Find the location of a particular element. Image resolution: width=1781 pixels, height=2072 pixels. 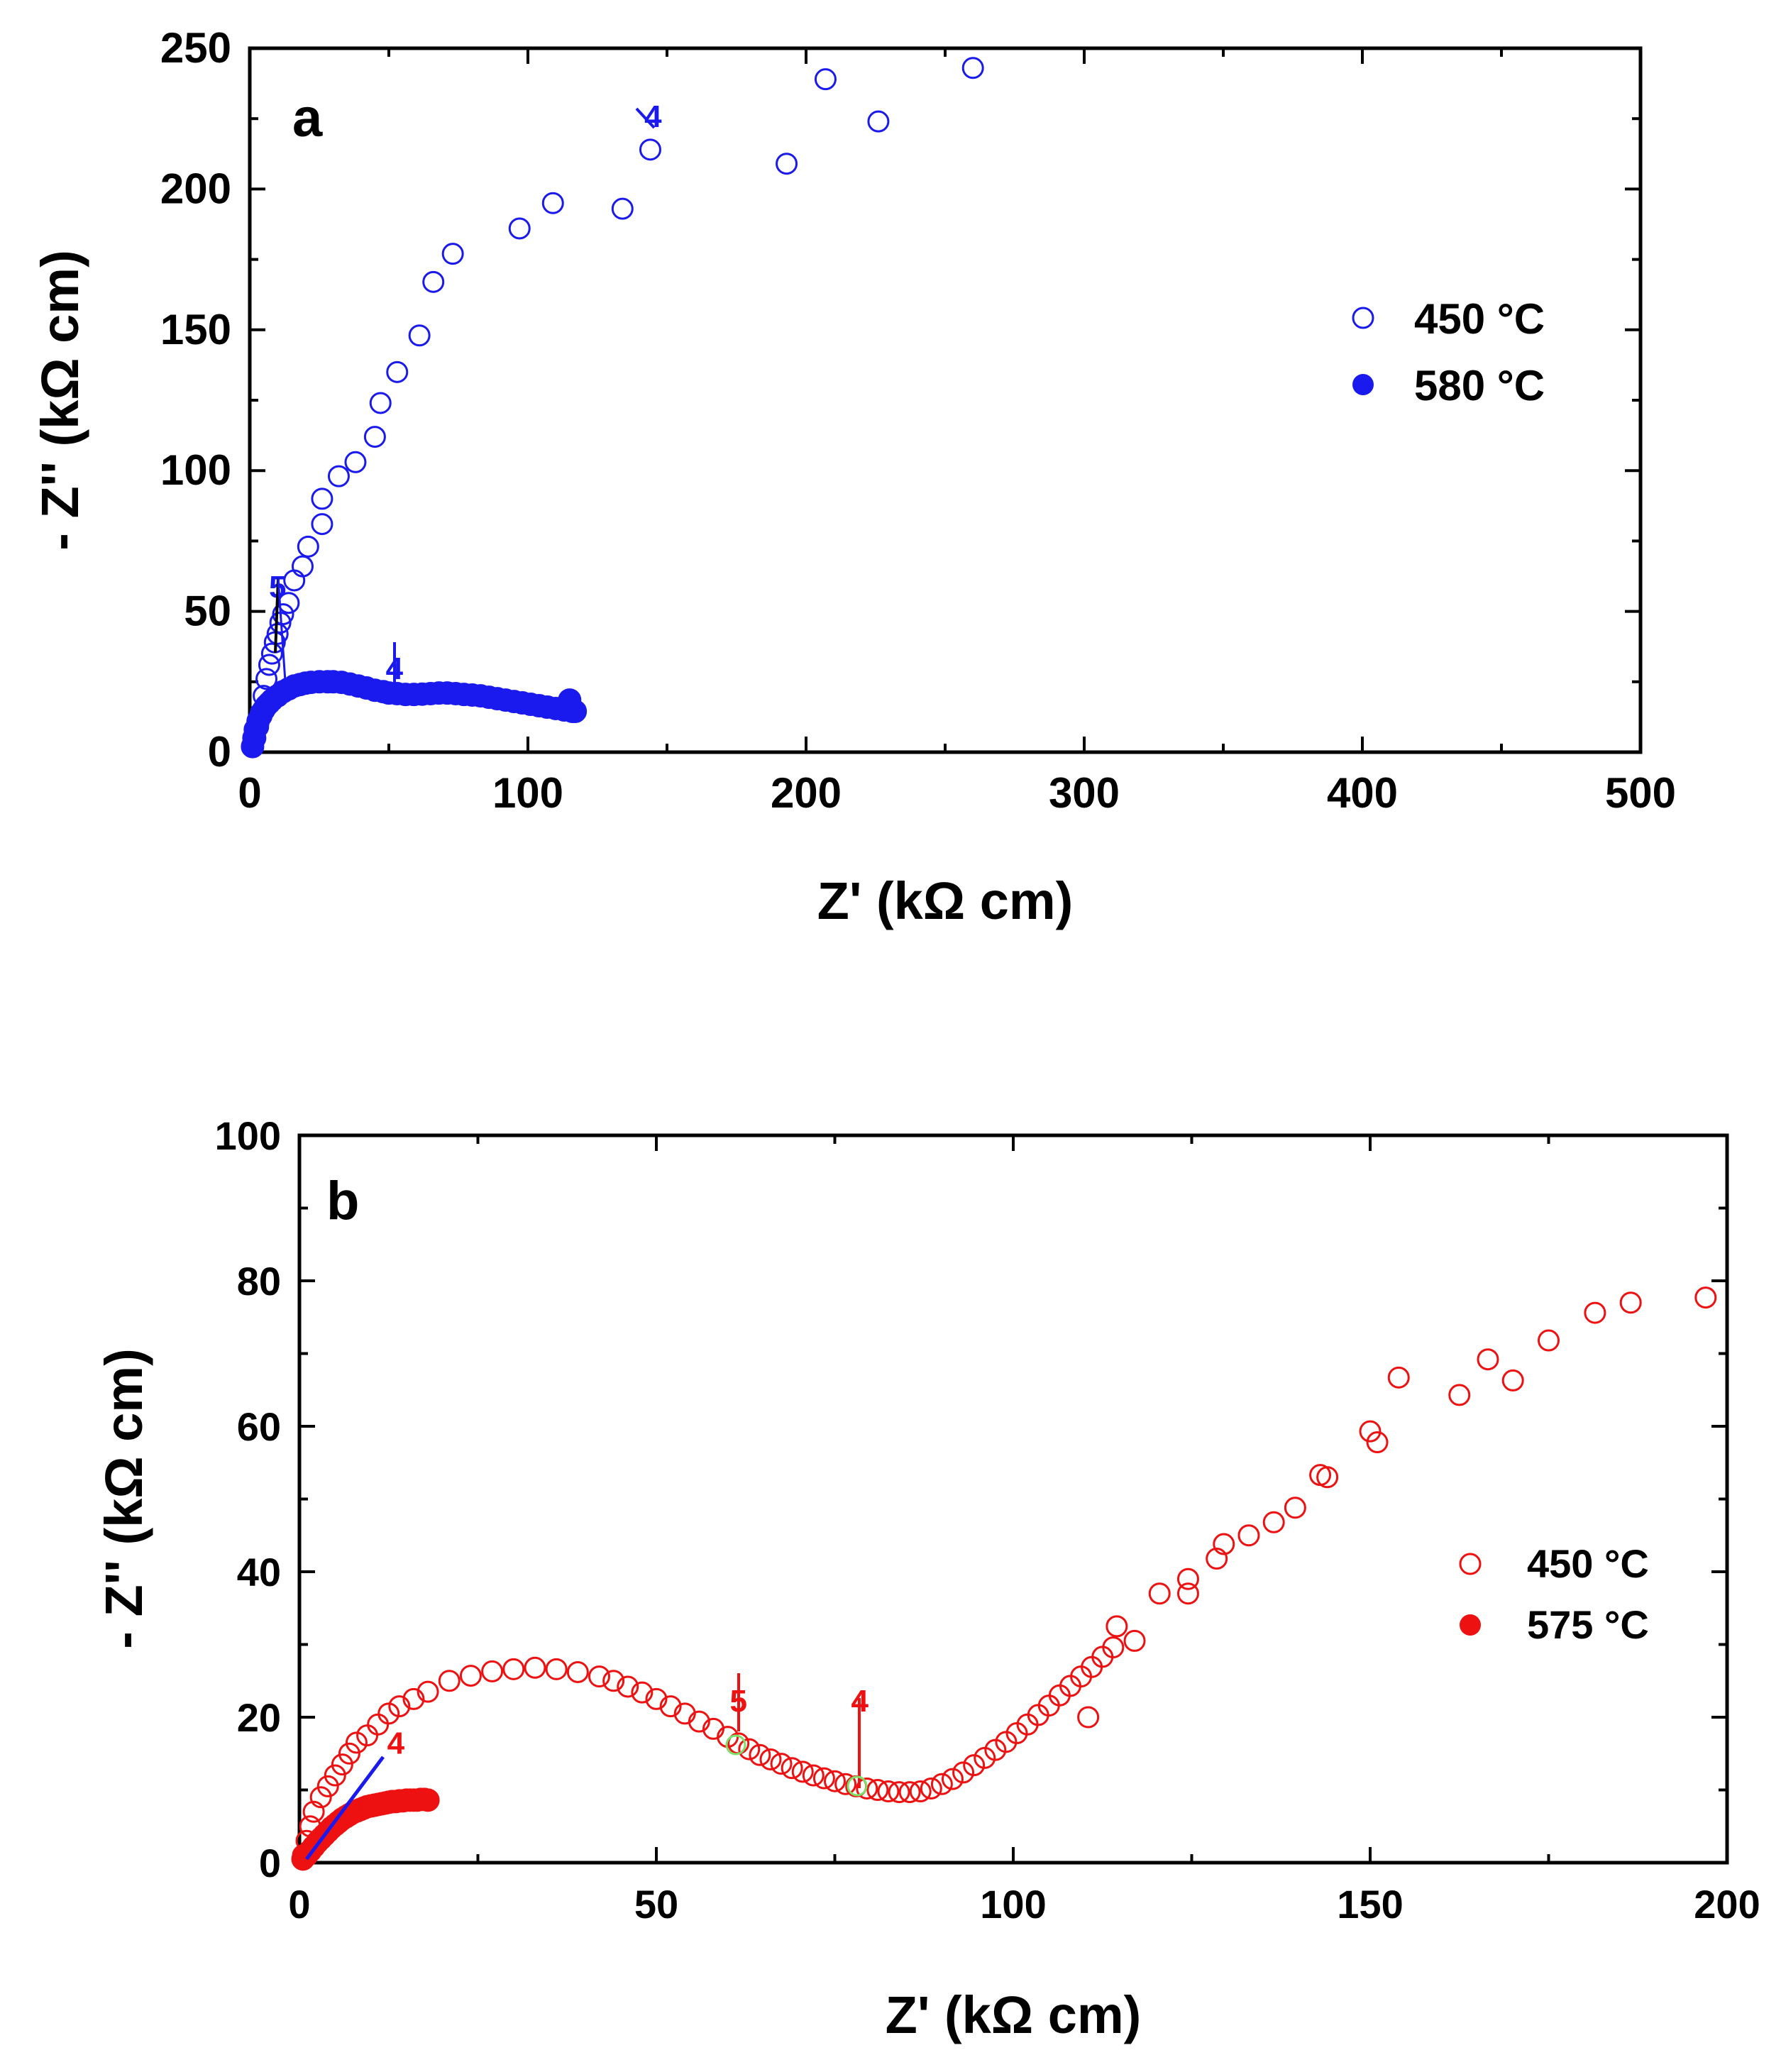

y-tick-label: 200 is located at coordinates (195, 188).